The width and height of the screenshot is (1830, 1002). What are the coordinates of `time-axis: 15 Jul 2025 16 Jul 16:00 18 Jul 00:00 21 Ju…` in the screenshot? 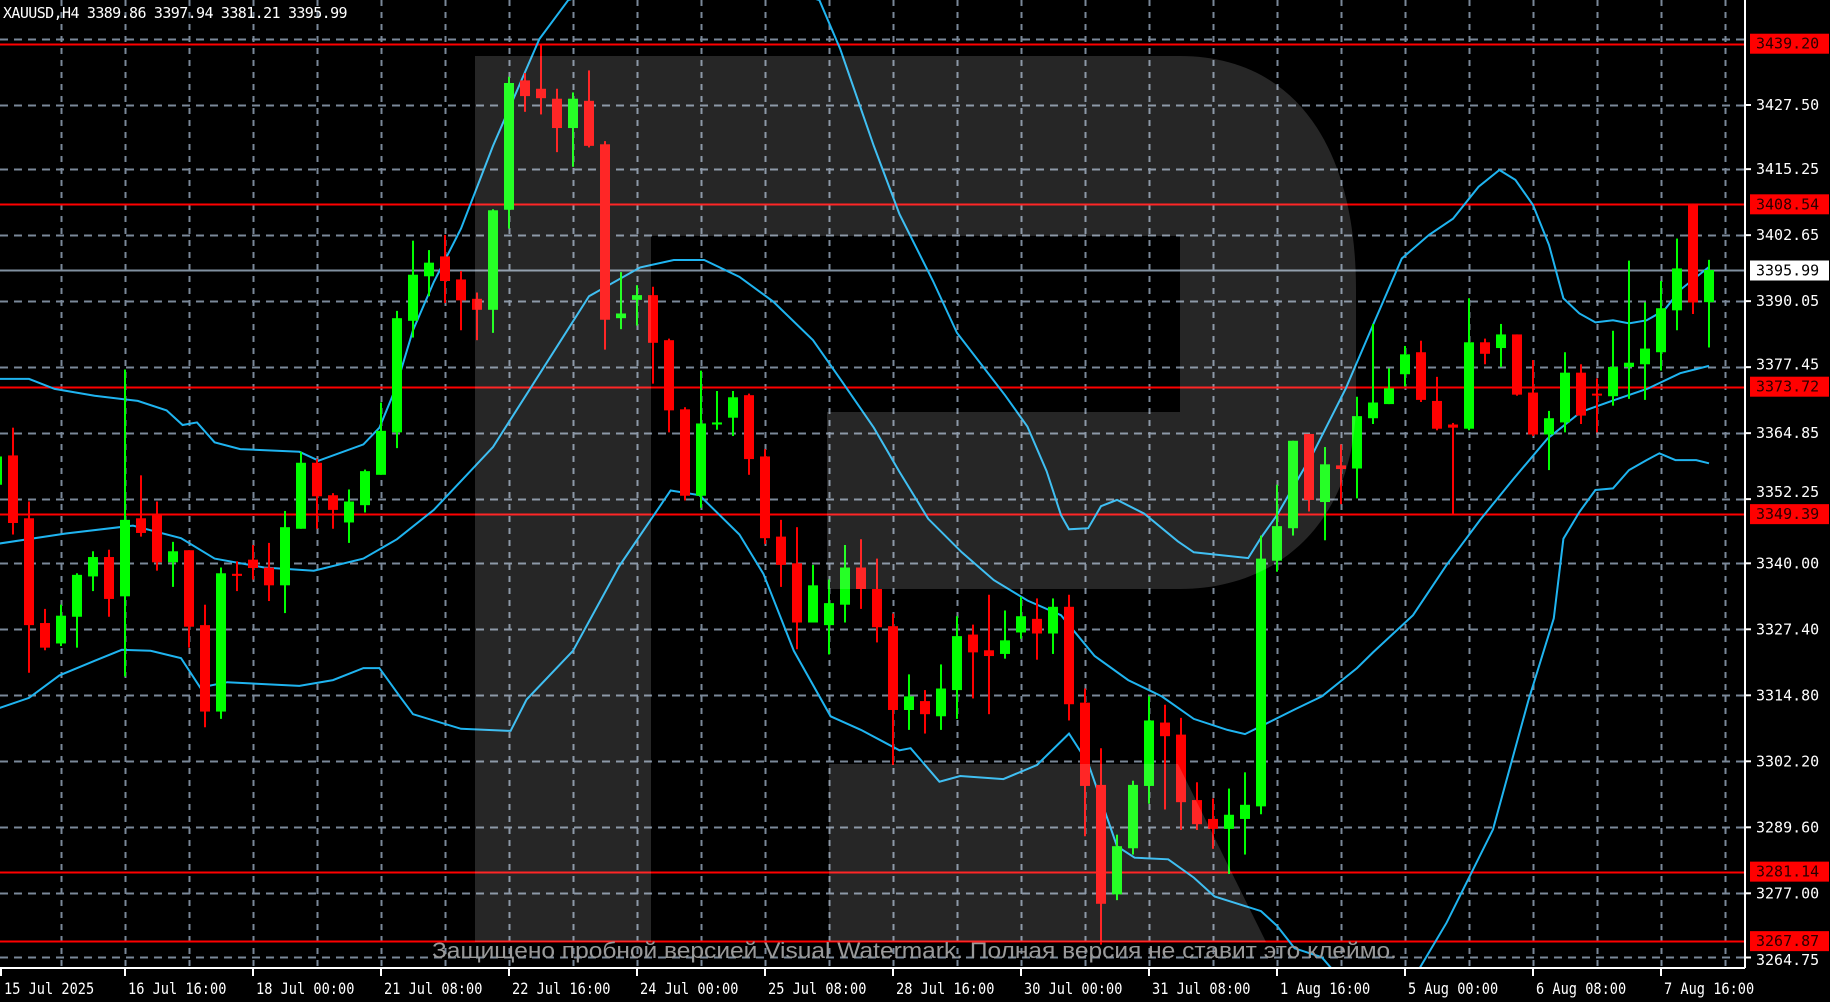 It's located at (877, 983).